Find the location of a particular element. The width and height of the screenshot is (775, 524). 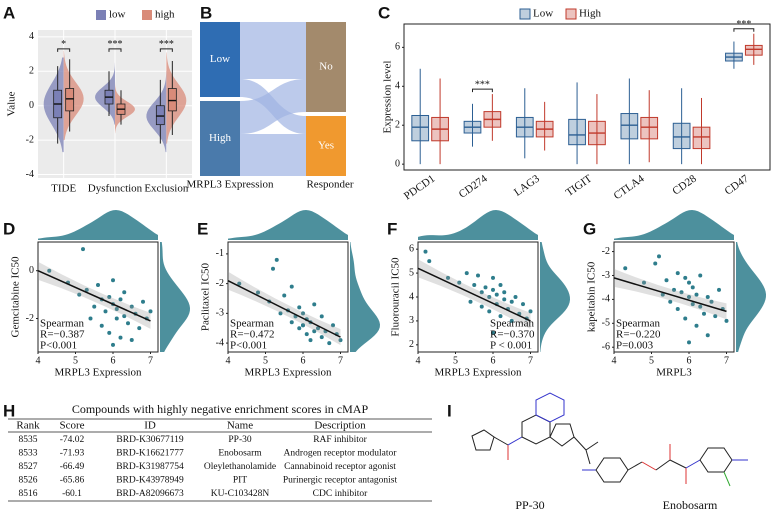

y-tick-label: 5 is located at coordinates (411, 272).